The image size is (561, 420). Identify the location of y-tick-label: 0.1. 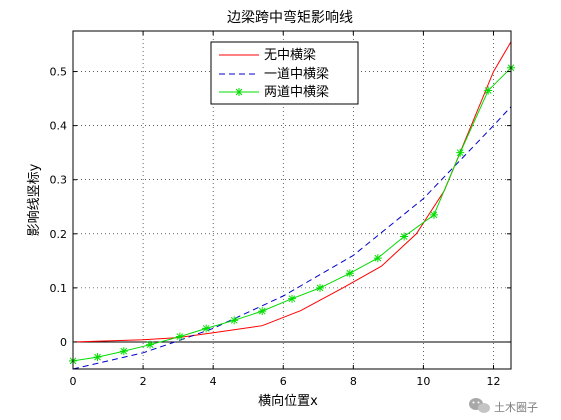
(59, 288).